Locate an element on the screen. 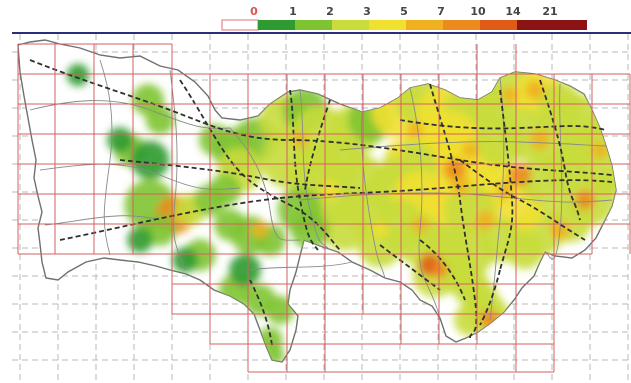 This screenshot has height=383, width=631. legend-label-0: 0 is located at coordinates (254, 11).